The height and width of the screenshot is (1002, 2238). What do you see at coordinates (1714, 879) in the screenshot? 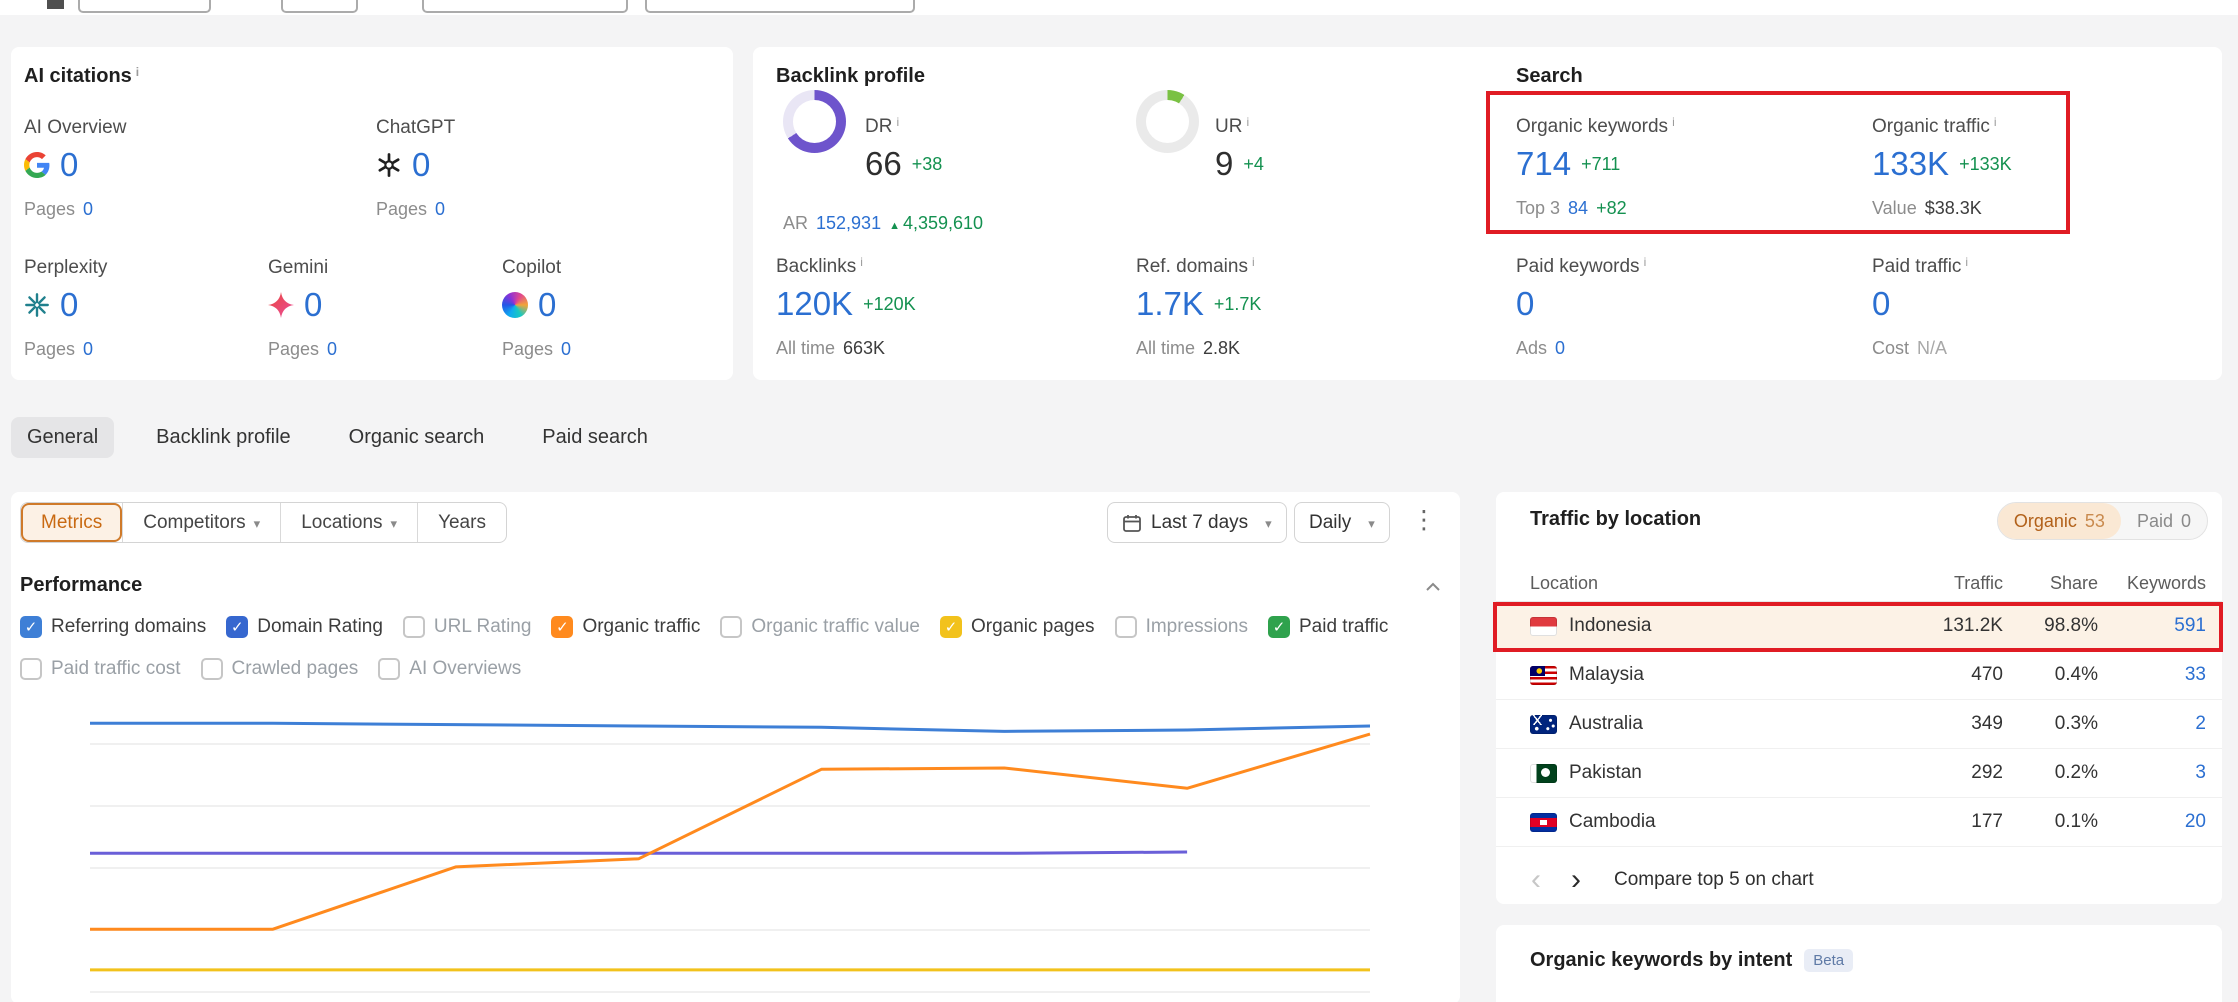
I see `compare-top5-link: Compare top 5 on chart` at bounding box center [1714, 879].